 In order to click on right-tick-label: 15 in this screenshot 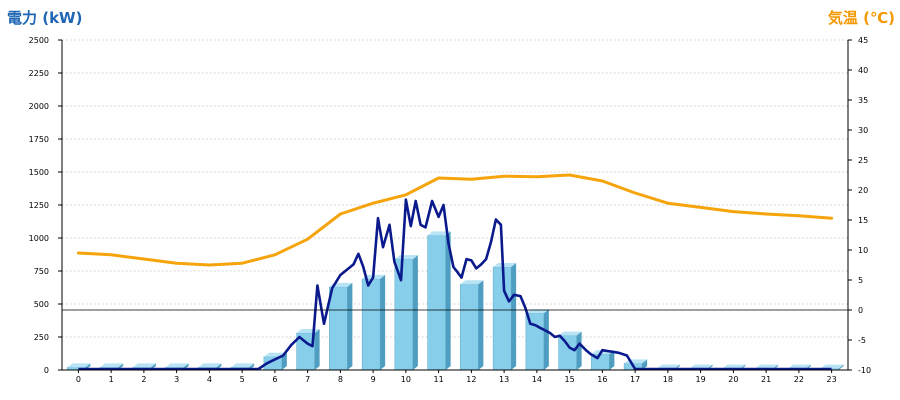, I will do `click(863, 220)`.